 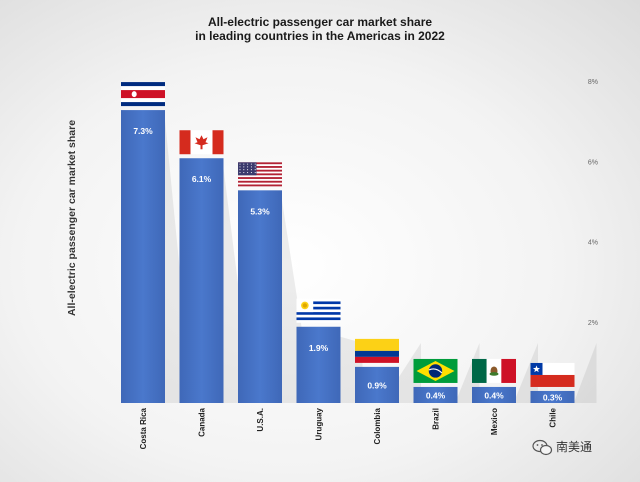 I want to click on bar-u-s-a, so click(x=260, y=296).